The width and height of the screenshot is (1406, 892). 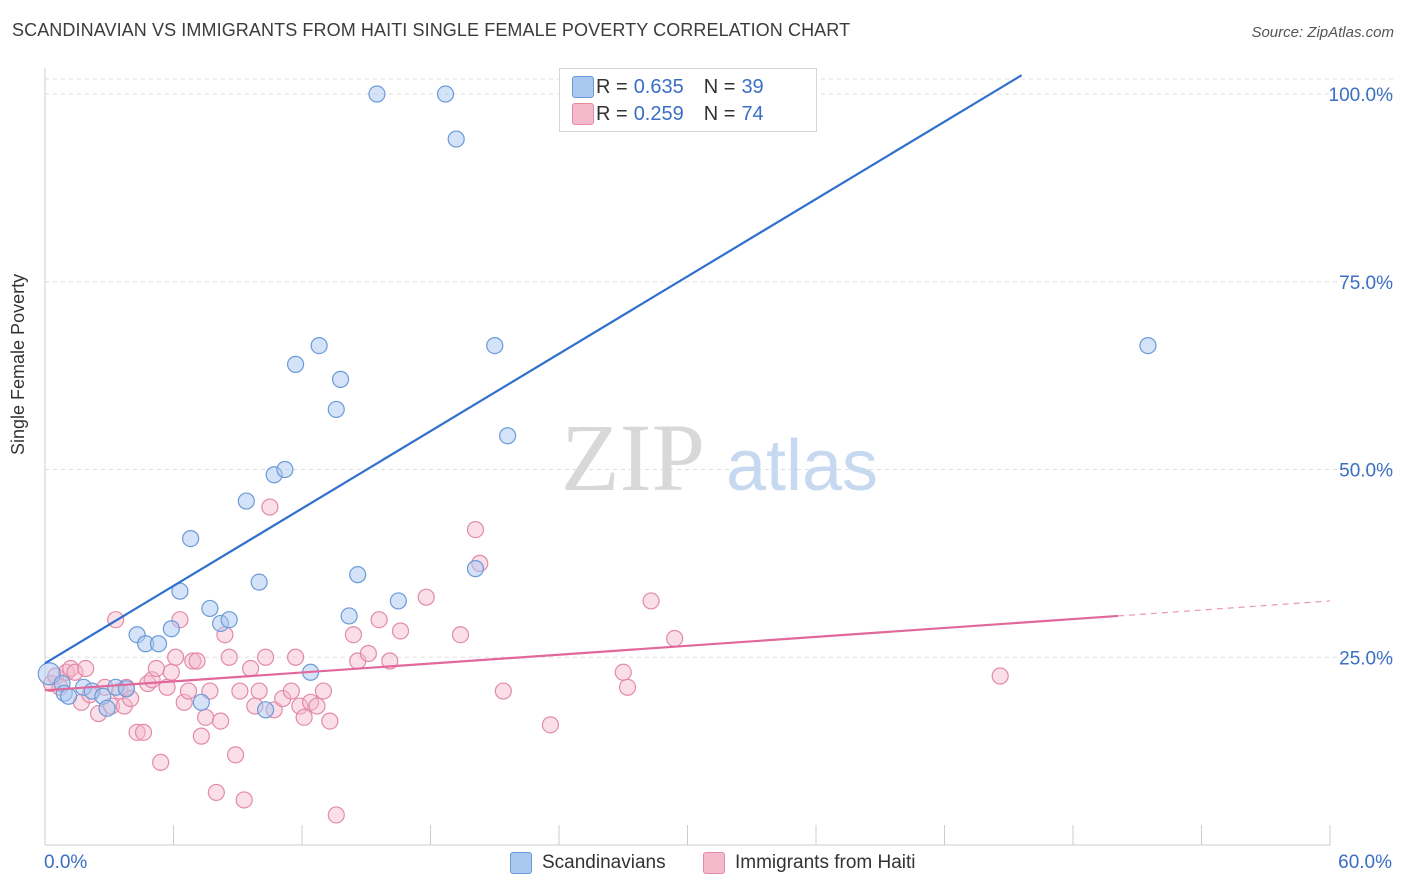 I want to click on y-tick-label: 75.0%, so click(x=1366, y=283).